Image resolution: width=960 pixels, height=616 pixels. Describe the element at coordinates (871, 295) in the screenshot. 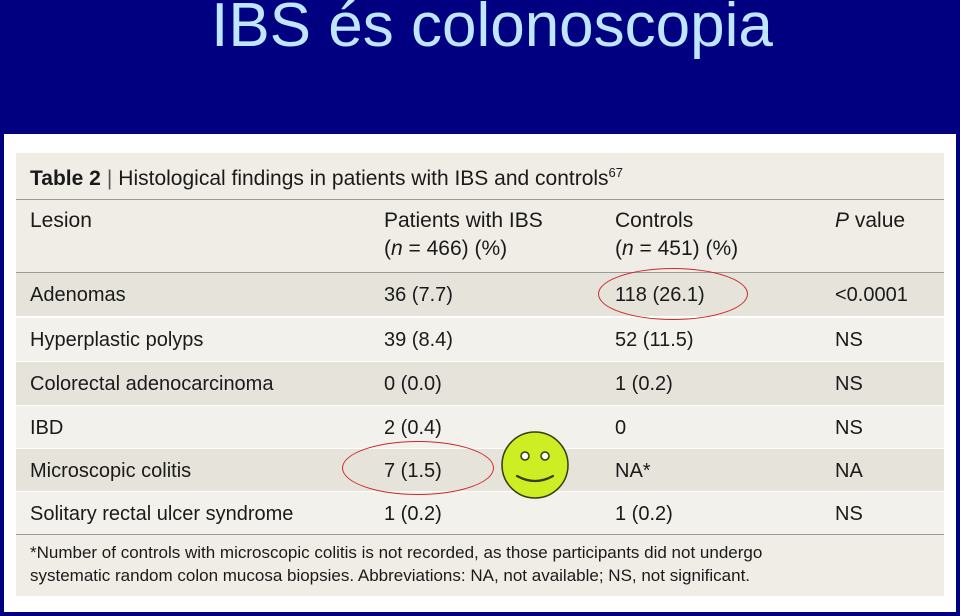

I see `cell-p-value: <0.0001` at that location.